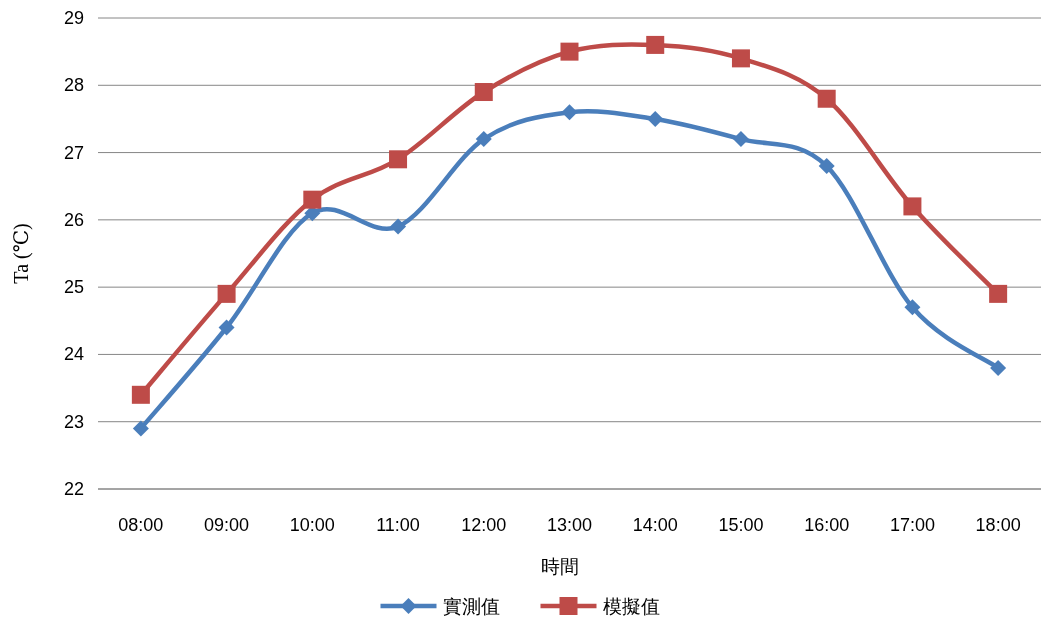  Describe the element at coordinates (655, 525) in the screenshot. I see `x-tick-label: 14:00` at that location.